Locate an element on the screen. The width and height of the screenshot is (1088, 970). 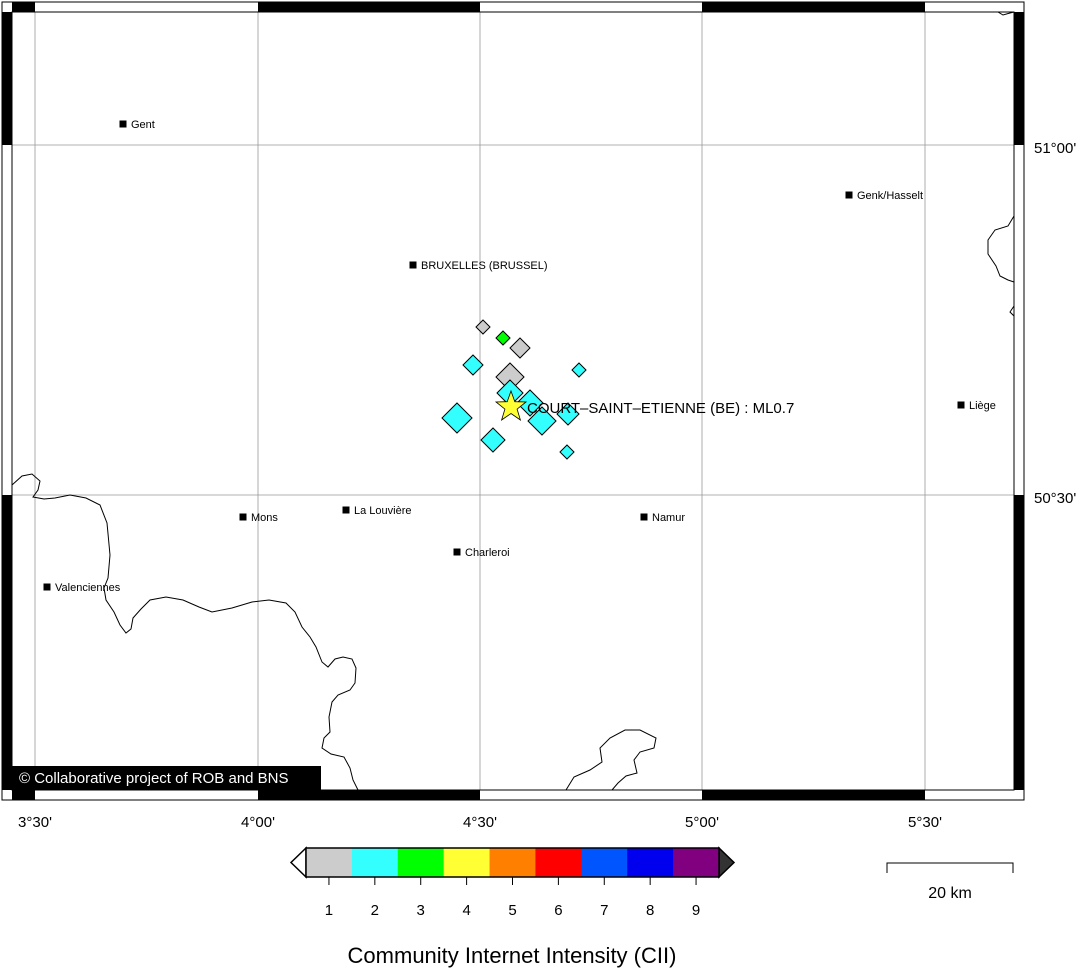
colorbar-under-triangle is located at coordinates (298, 862).